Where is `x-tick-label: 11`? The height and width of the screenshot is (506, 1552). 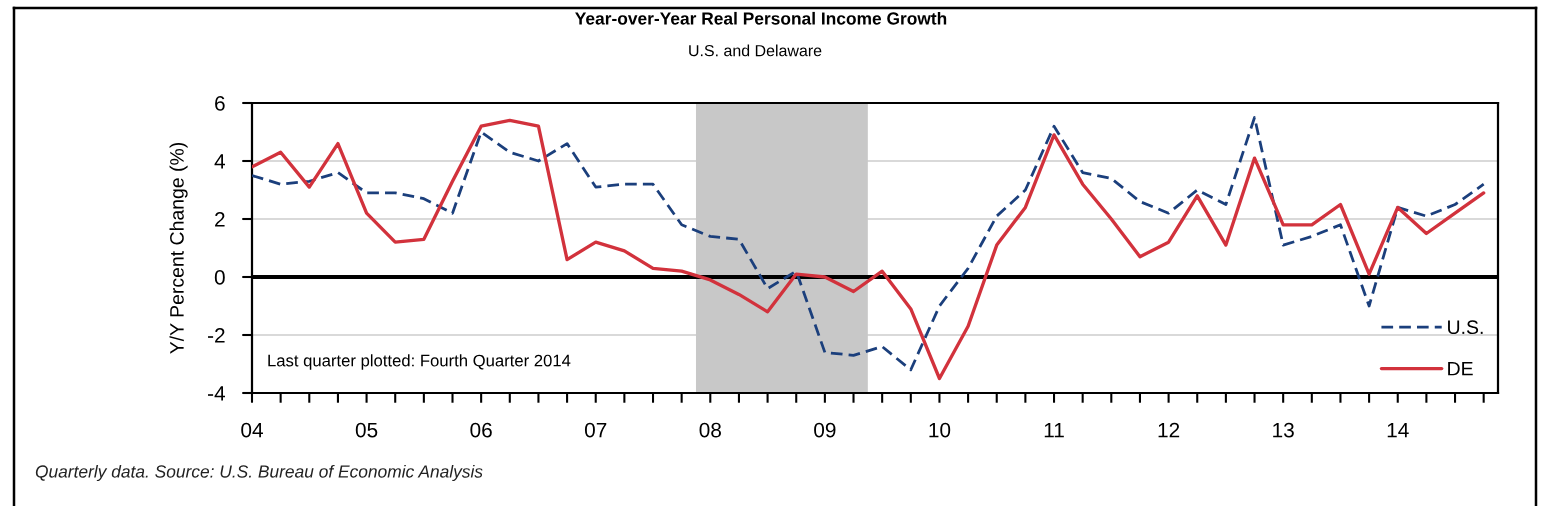
x-tick-label: 11 is located at coordinates (1054, 430).